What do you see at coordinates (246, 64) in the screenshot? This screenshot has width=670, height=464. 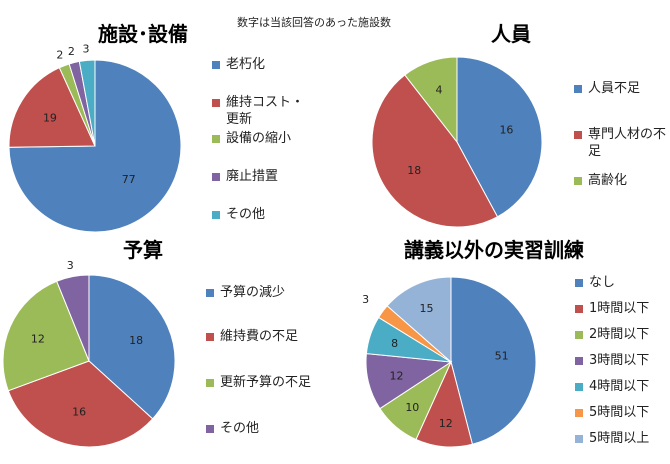 I see `legend-label: 老朽化` at bounding box center [246, 64].